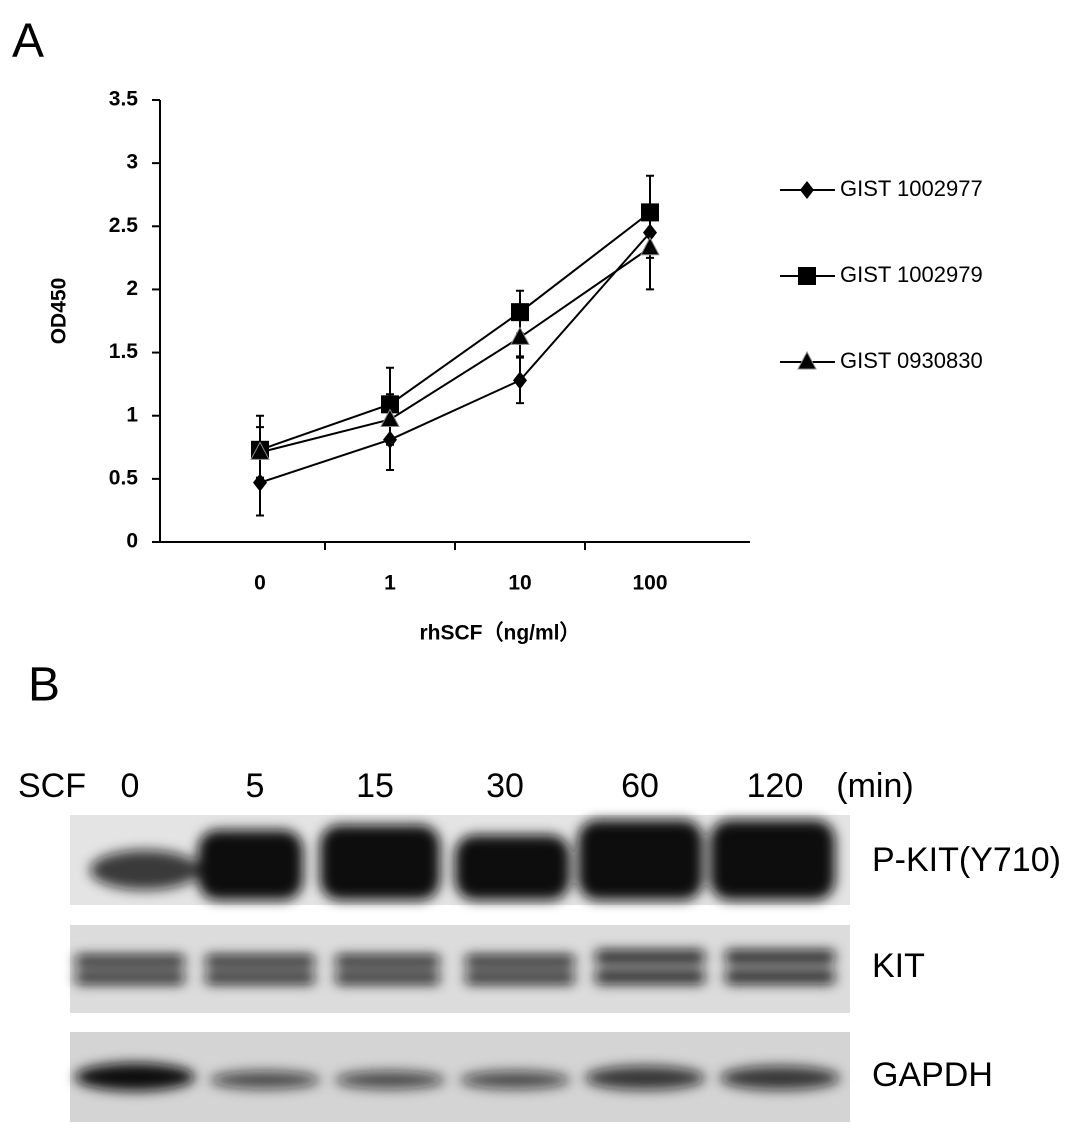  What do you see at coordinates (911, 188) in the screenshot?
I see `legend-label: GIST 1002977` at bounding box center [911, 188].